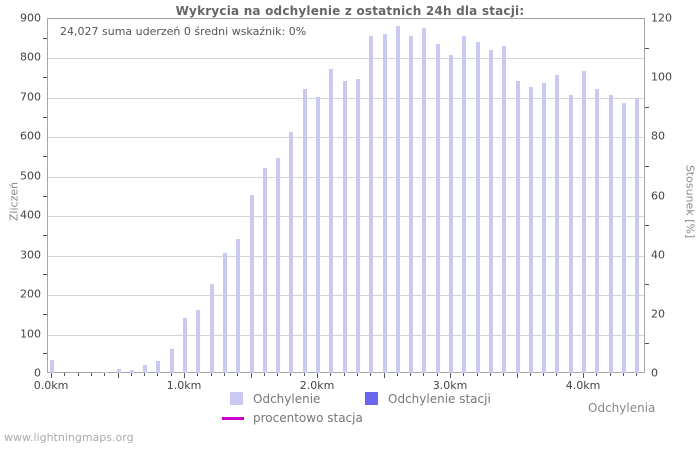 The image size is (700, 450). What do you see at coordinates (658, 195) in the screenshot?
I see `y-tick-label-right: 60` at bounding box center [658, 195].